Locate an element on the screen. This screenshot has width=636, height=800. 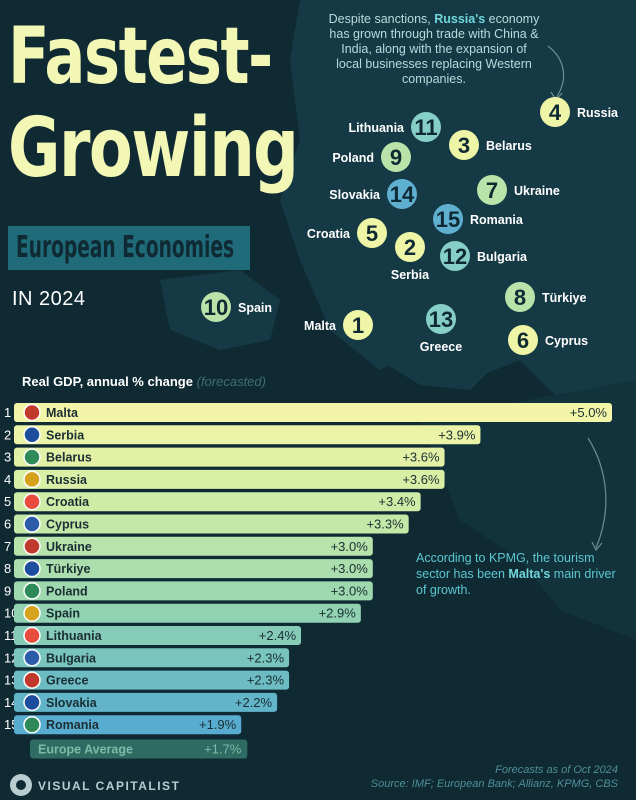
bar-category-label: Romania is located at coordinates (73, 725).